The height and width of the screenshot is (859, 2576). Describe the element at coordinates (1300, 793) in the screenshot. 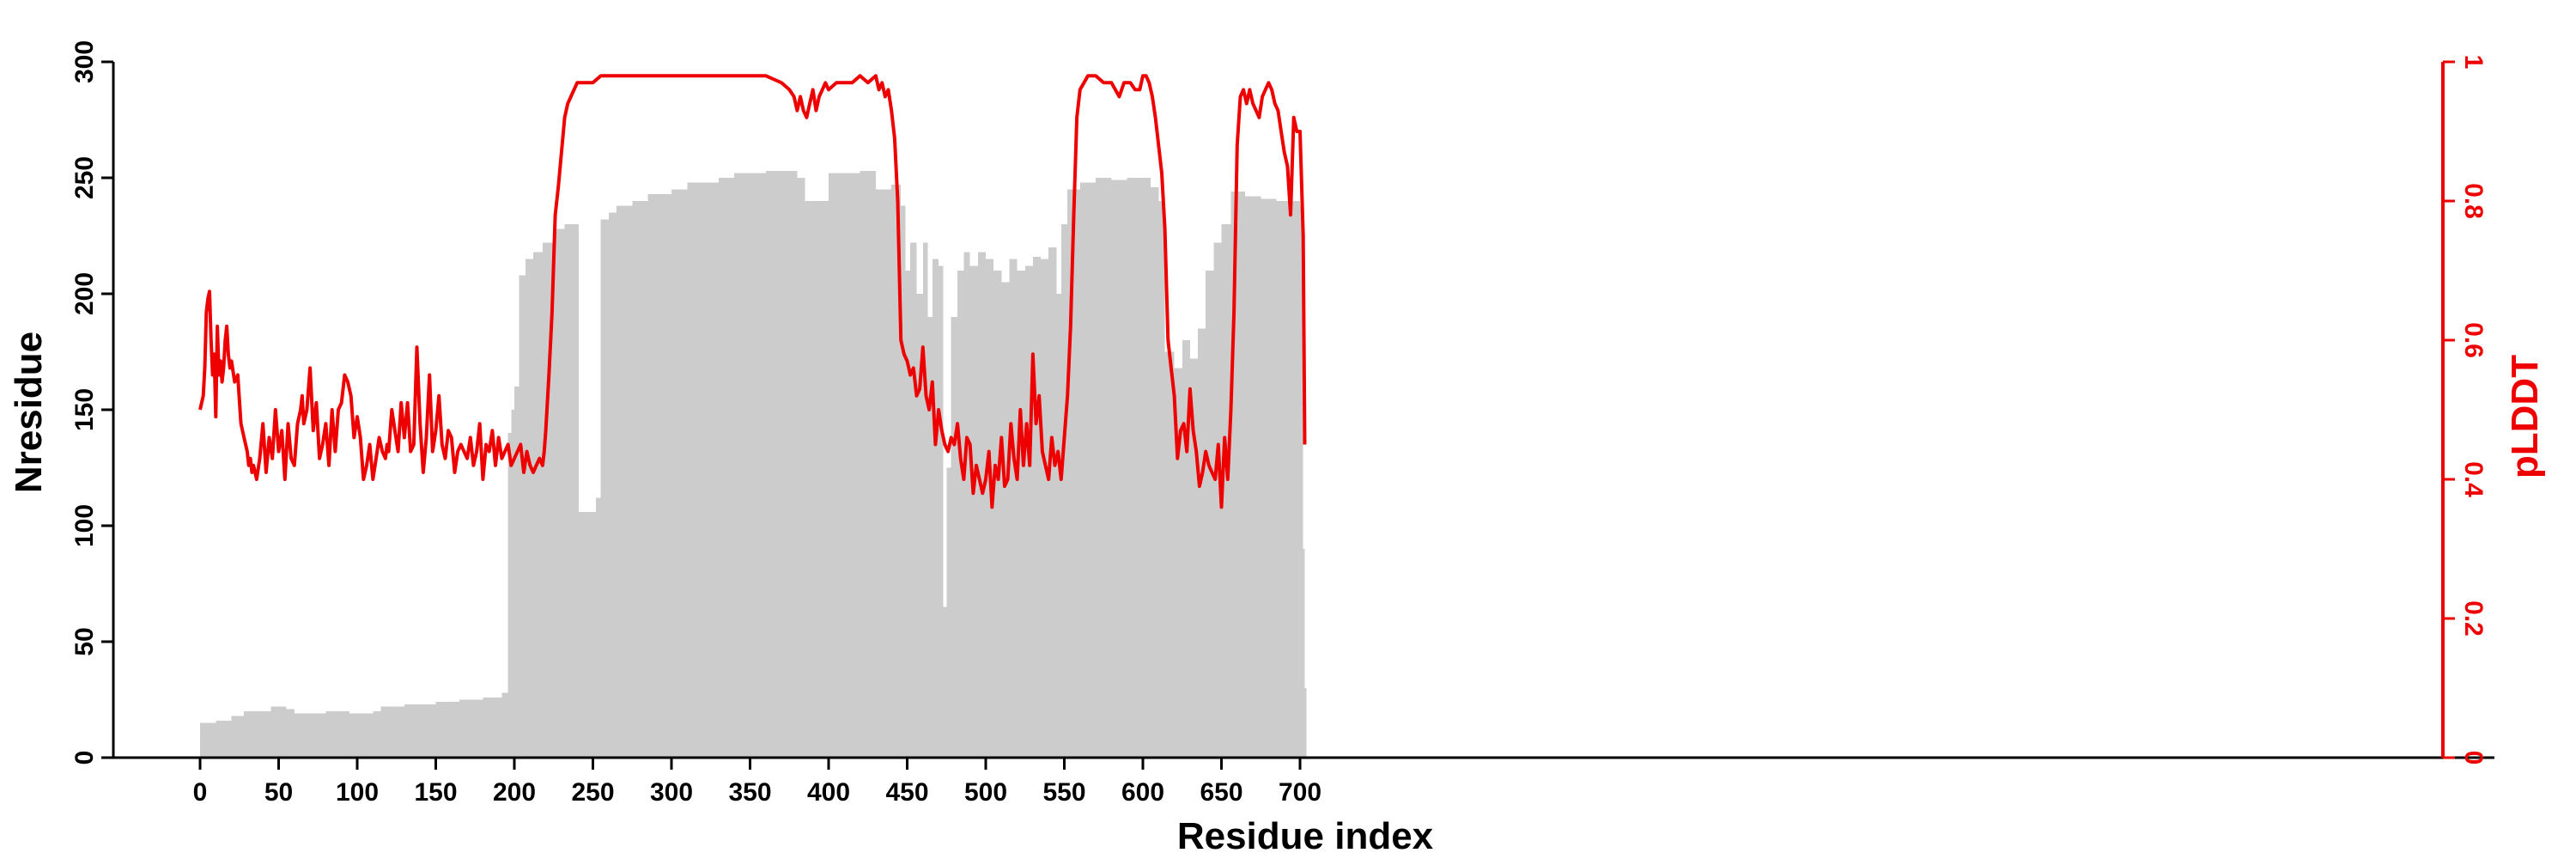

I see `x-tick-label: 700` at that location.